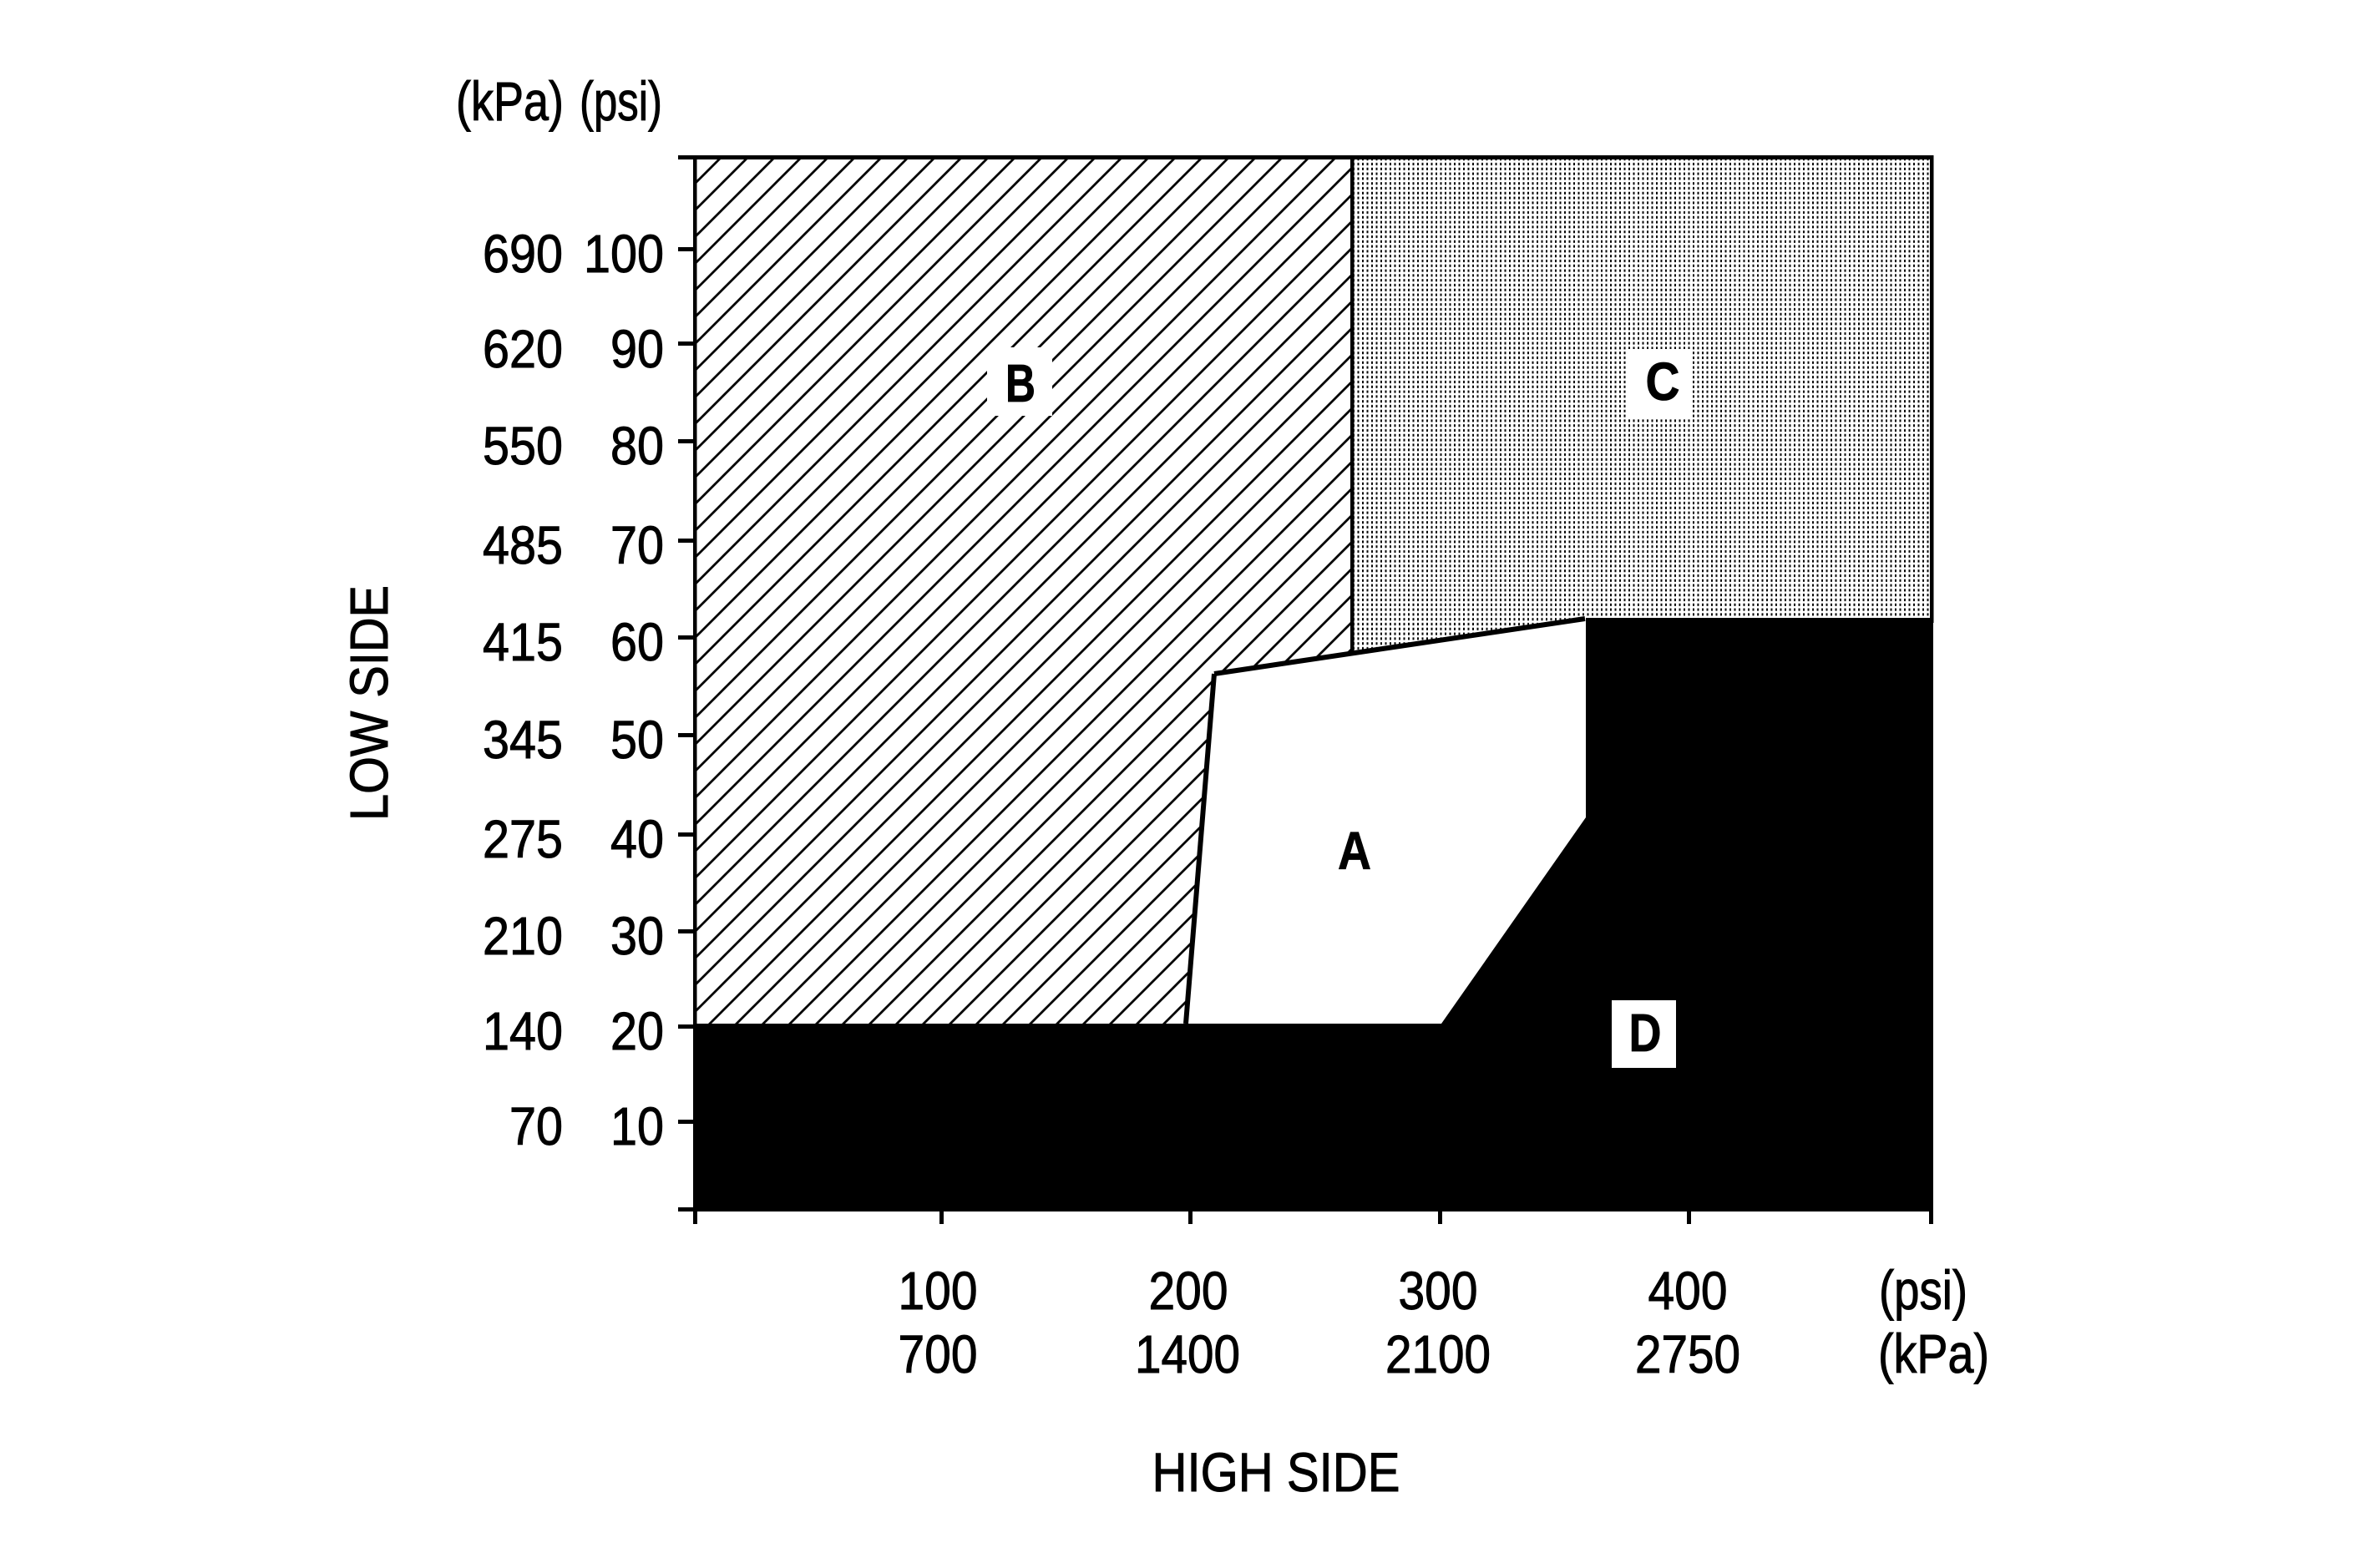 The width and height of the screenshot is (2380, 1558). What do you see at coordinates (637, 1126) in the screenshot?
I see `svg-text: 10` at bounding box center [637, 1126].